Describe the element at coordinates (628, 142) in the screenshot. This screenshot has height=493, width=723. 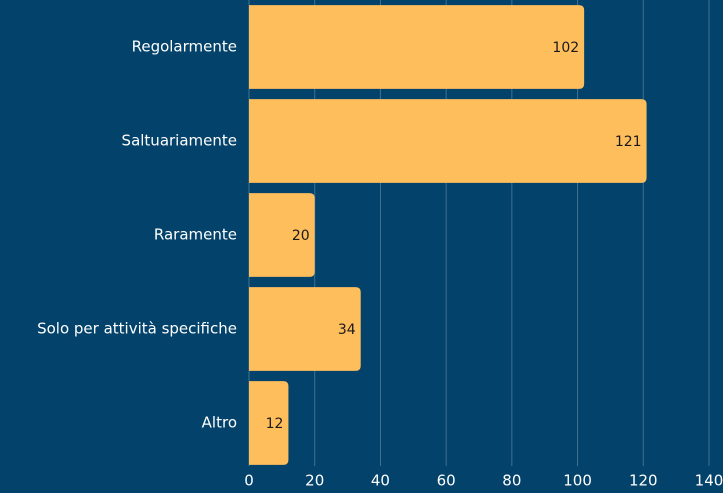
I see `value-label: 121` at that location.